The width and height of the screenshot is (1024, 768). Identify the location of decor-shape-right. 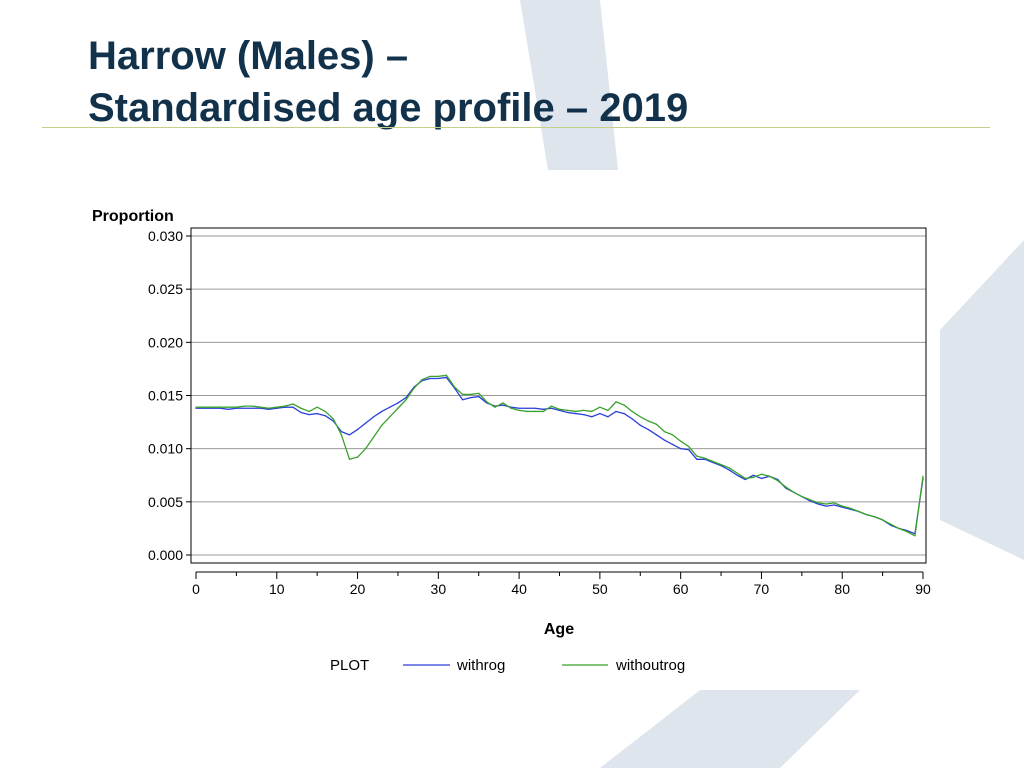
(982, 504).